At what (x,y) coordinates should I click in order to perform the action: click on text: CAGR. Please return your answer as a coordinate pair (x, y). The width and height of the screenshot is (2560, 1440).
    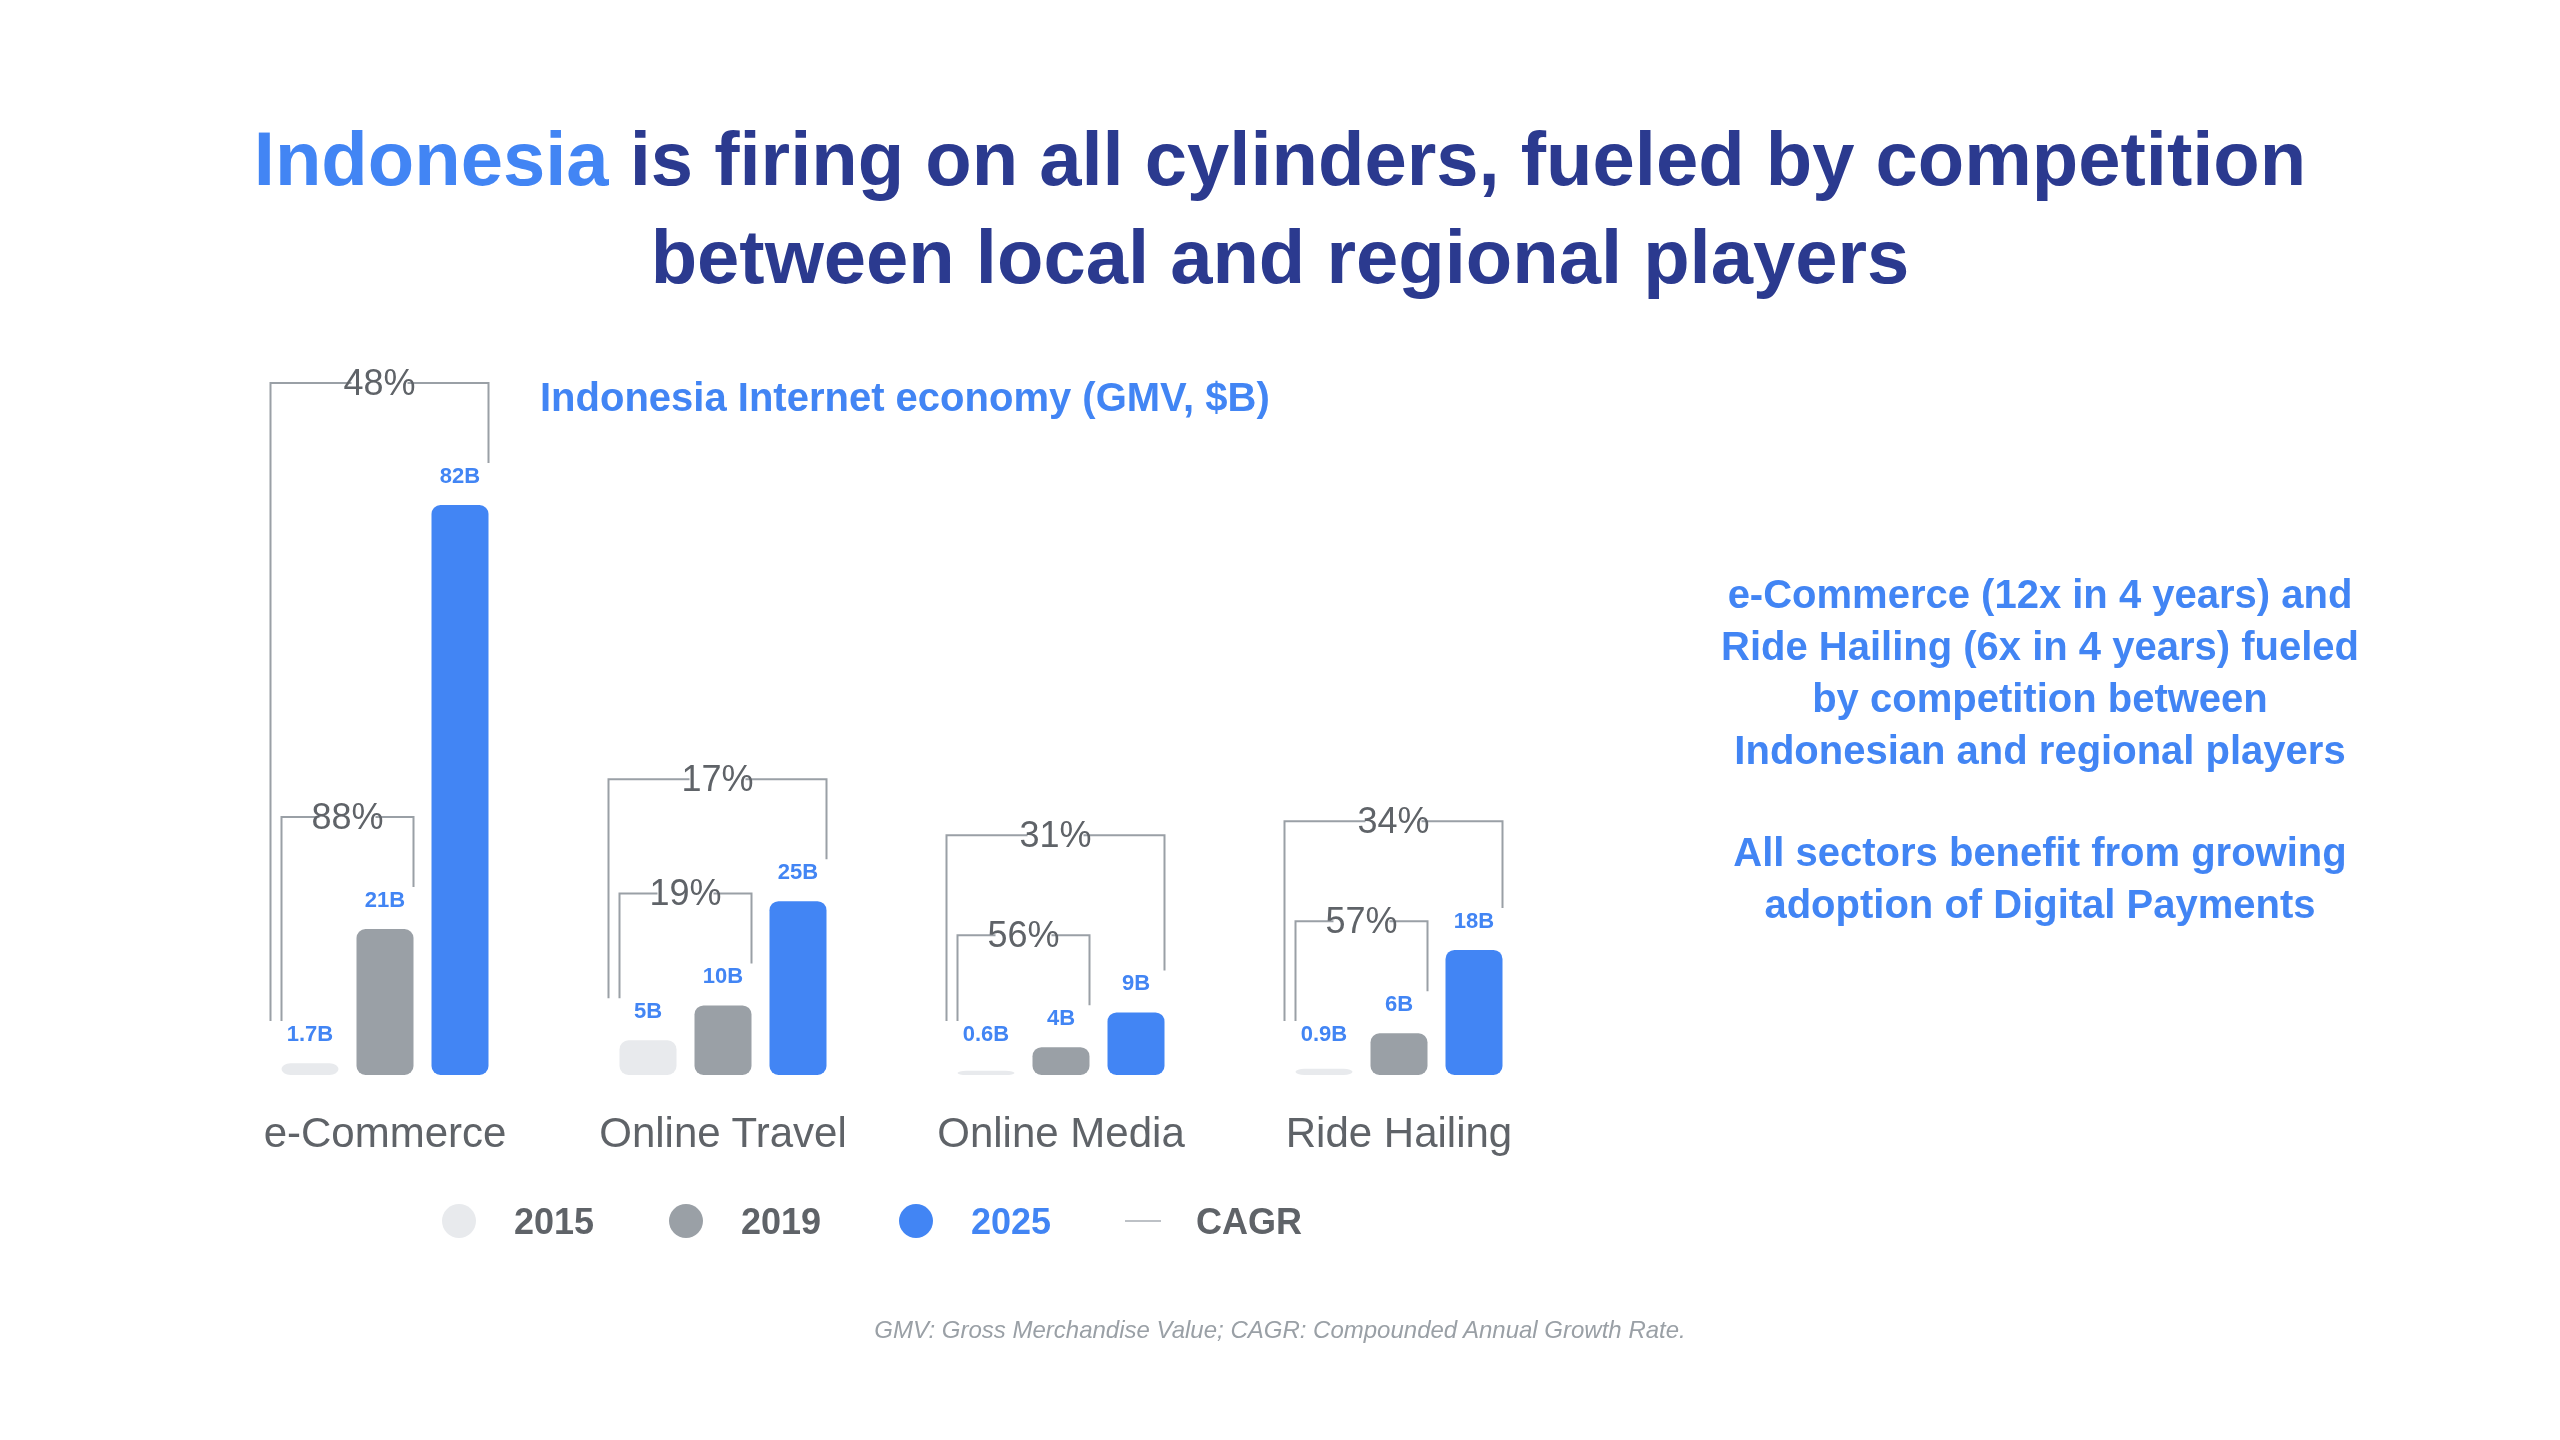
    Looking at the image, I should click on (1249, 1221).